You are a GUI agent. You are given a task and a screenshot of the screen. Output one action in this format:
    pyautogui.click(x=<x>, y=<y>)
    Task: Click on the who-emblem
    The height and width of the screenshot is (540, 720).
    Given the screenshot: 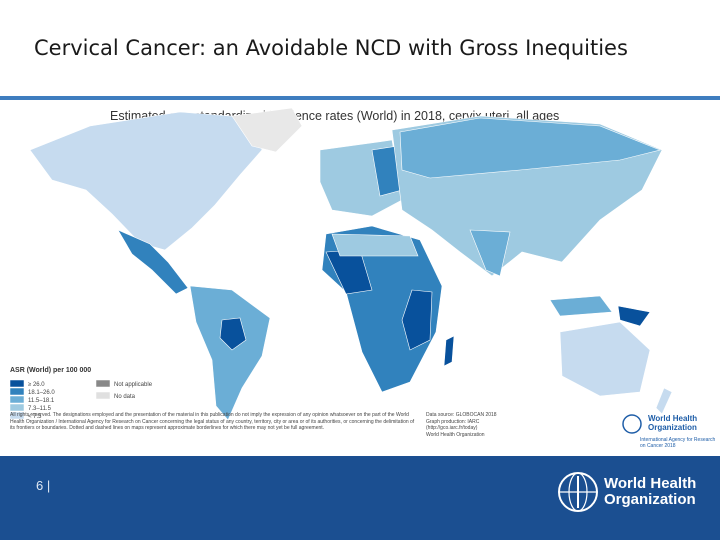 What is the action you would take?
    pyautogui.click(x=578, y=492)
    